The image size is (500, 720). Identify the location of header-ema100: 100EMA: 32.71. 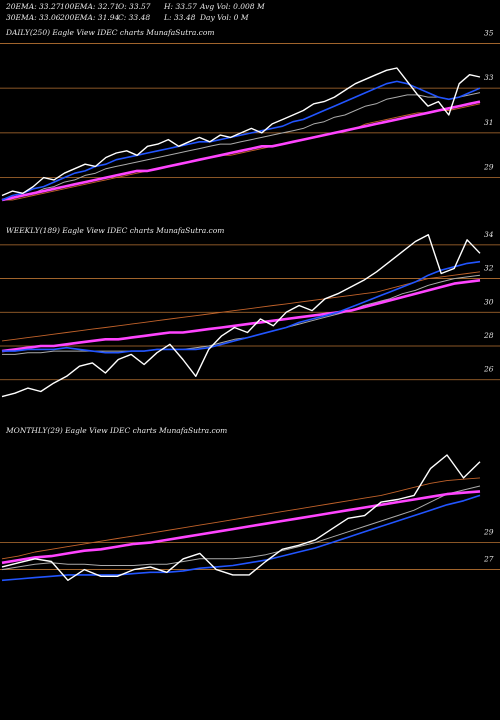
(90, 6).